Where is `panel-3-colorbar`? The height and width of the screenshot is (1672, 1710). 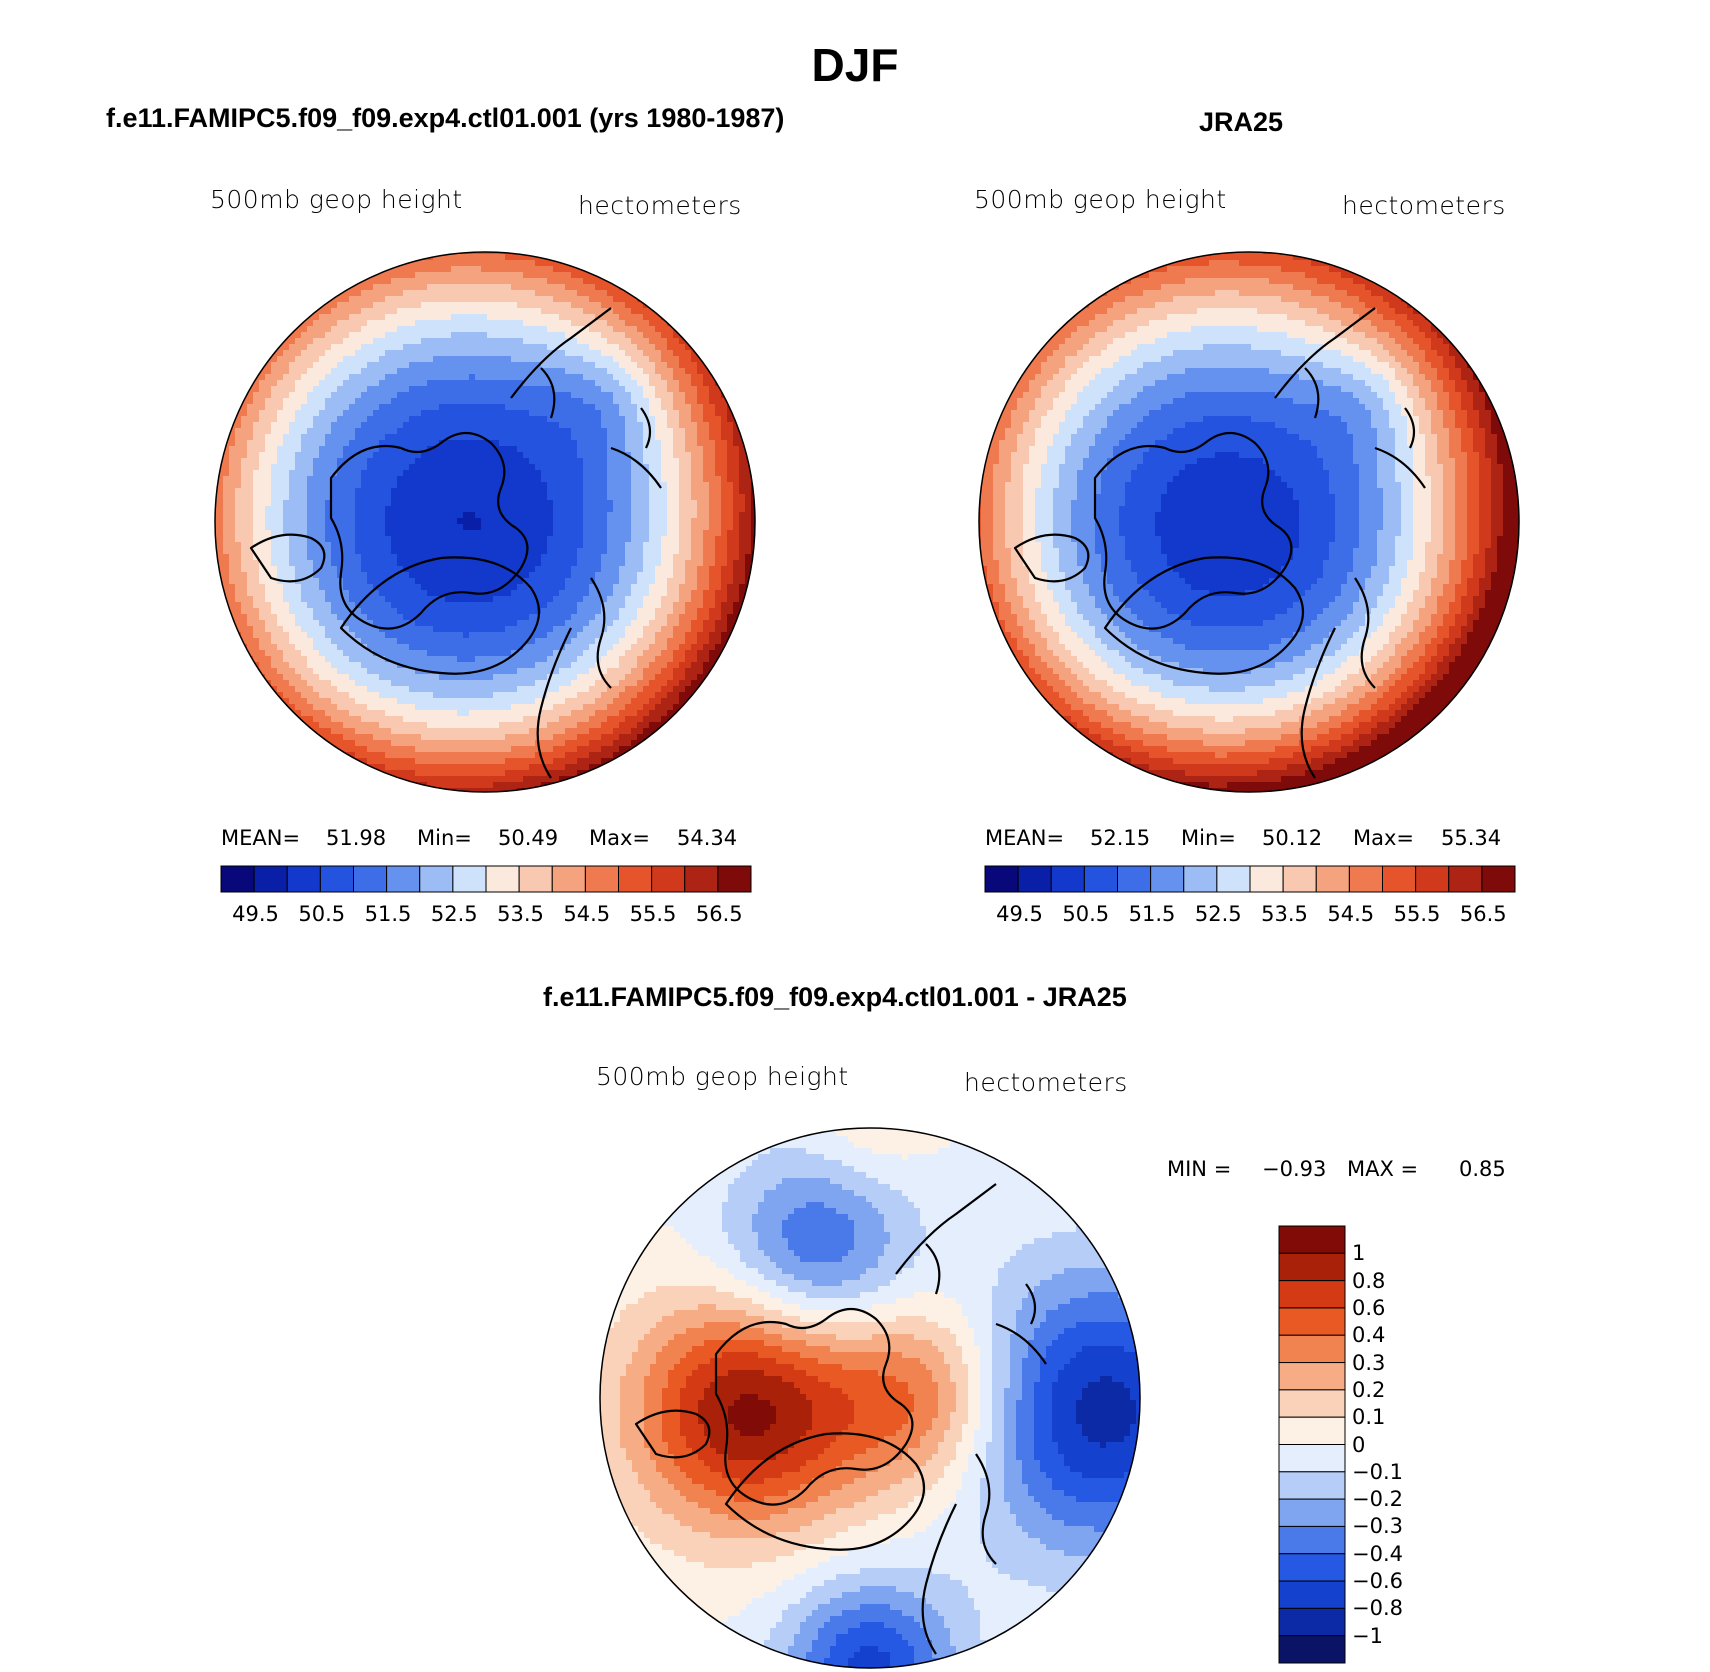 panel-3-colorbar is located at coordinates (1312, 1444).